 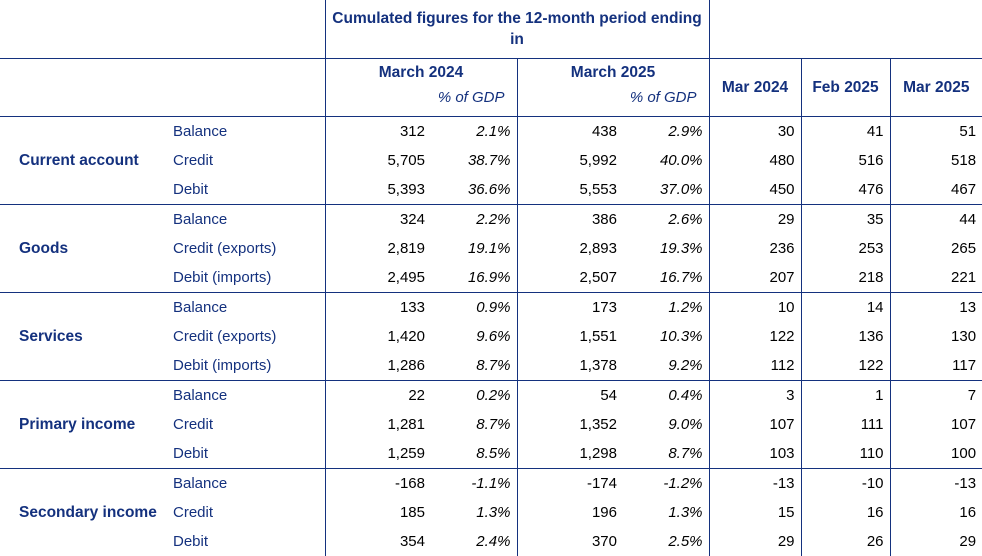 I want to click on percent-cell: 0.9%, so click(x=474, y=308).